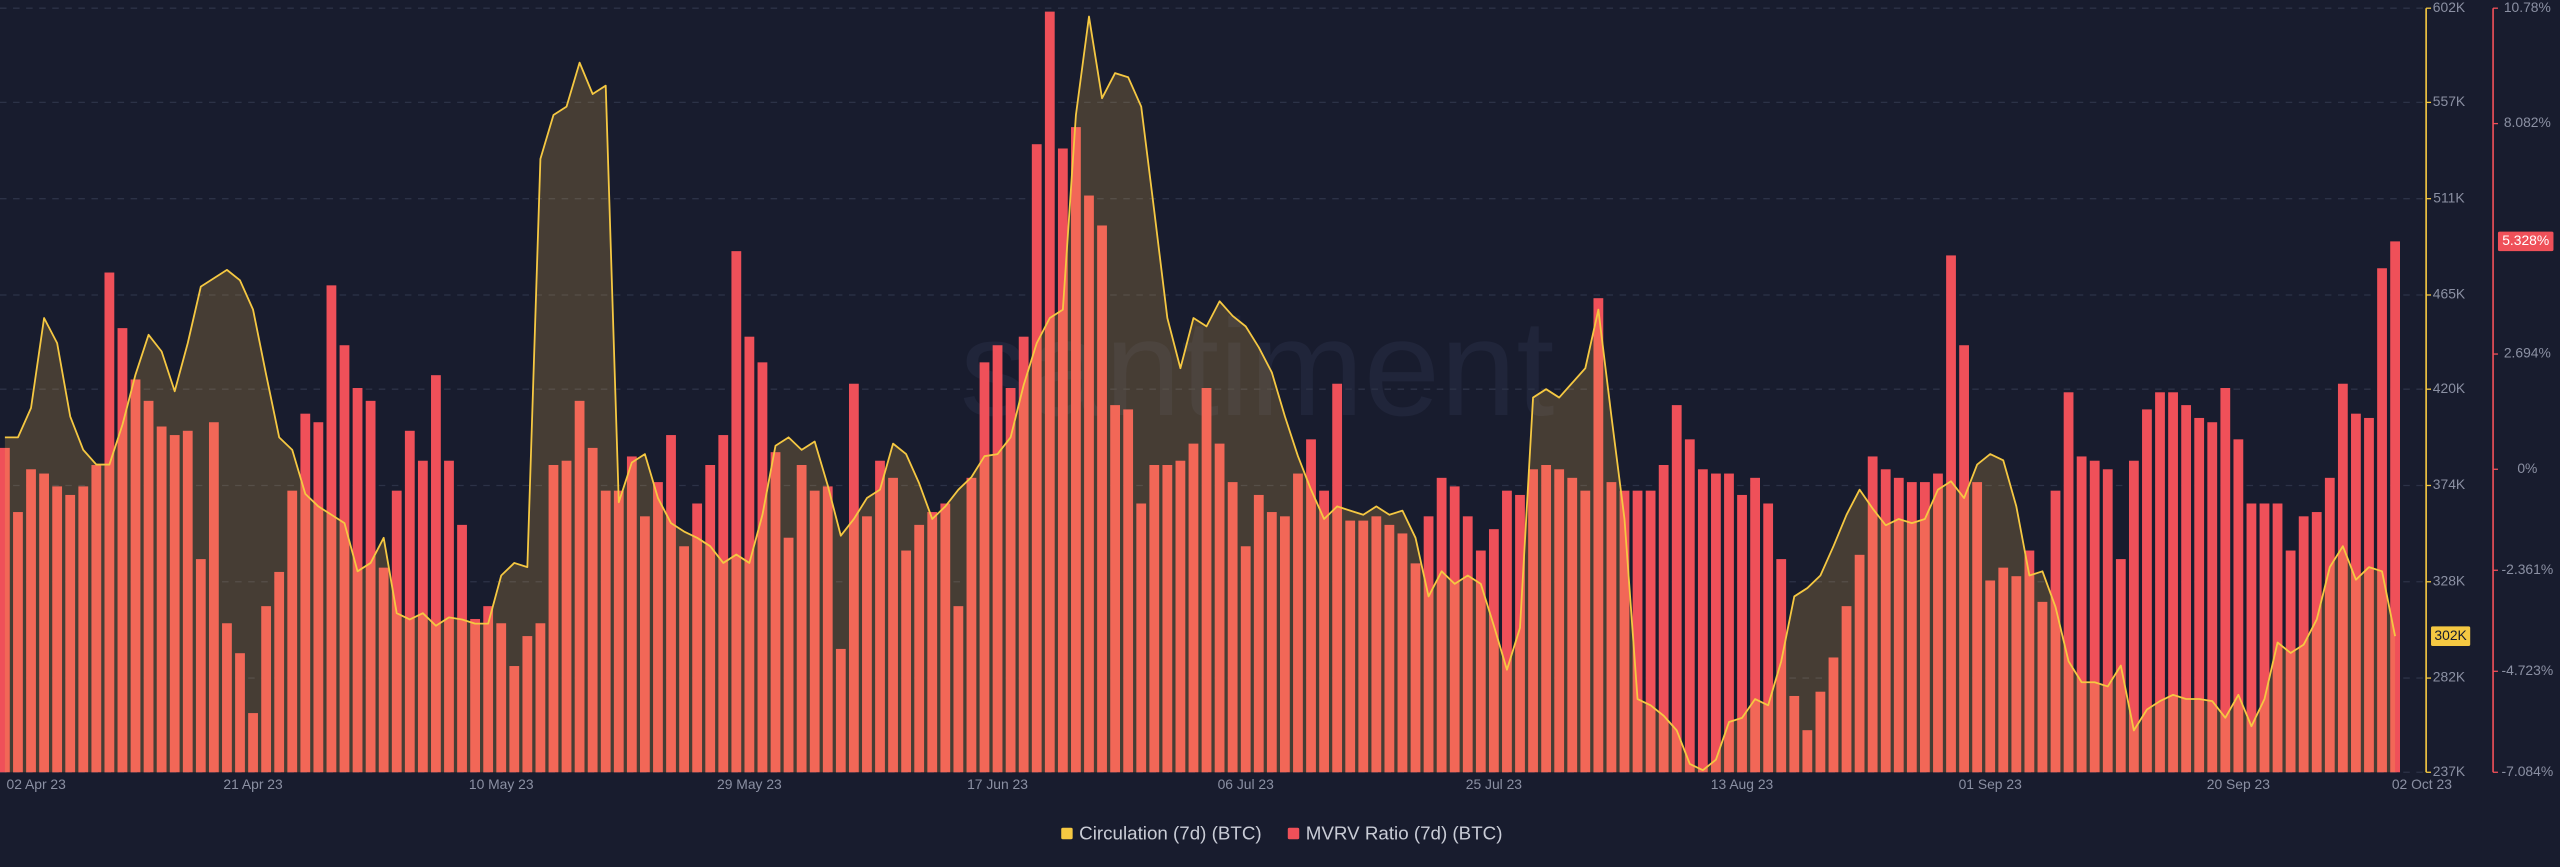 The image size is (2560, 867). Describe the element at coordinates (2528, 569) in the screenshot. I see `y2-tick-label: -2.361%` at that location.